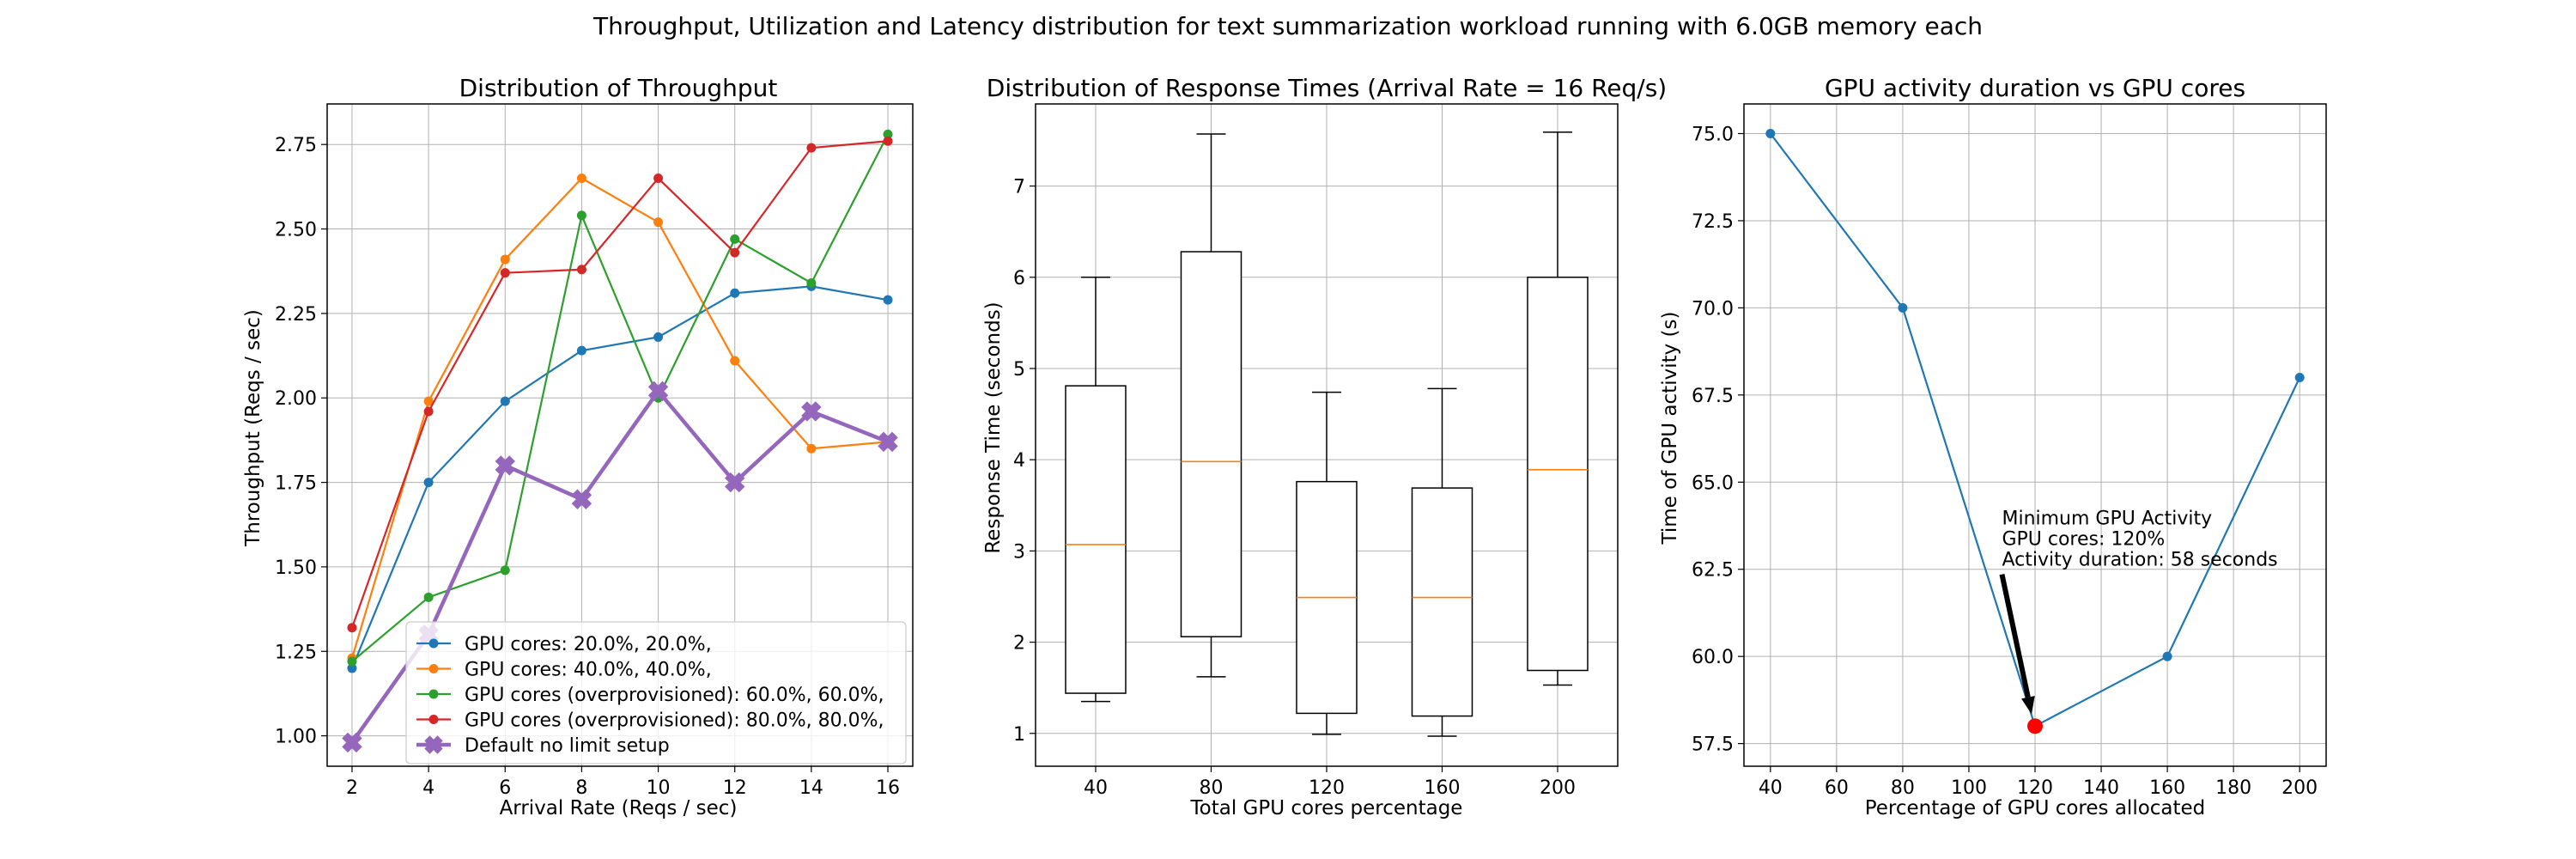 The image size is (2576, 859). What do you see at coordinates (1096, 788) in the screenshot?
I see `response-time-xtick-label: 40` at bounding box center [1096, 788].